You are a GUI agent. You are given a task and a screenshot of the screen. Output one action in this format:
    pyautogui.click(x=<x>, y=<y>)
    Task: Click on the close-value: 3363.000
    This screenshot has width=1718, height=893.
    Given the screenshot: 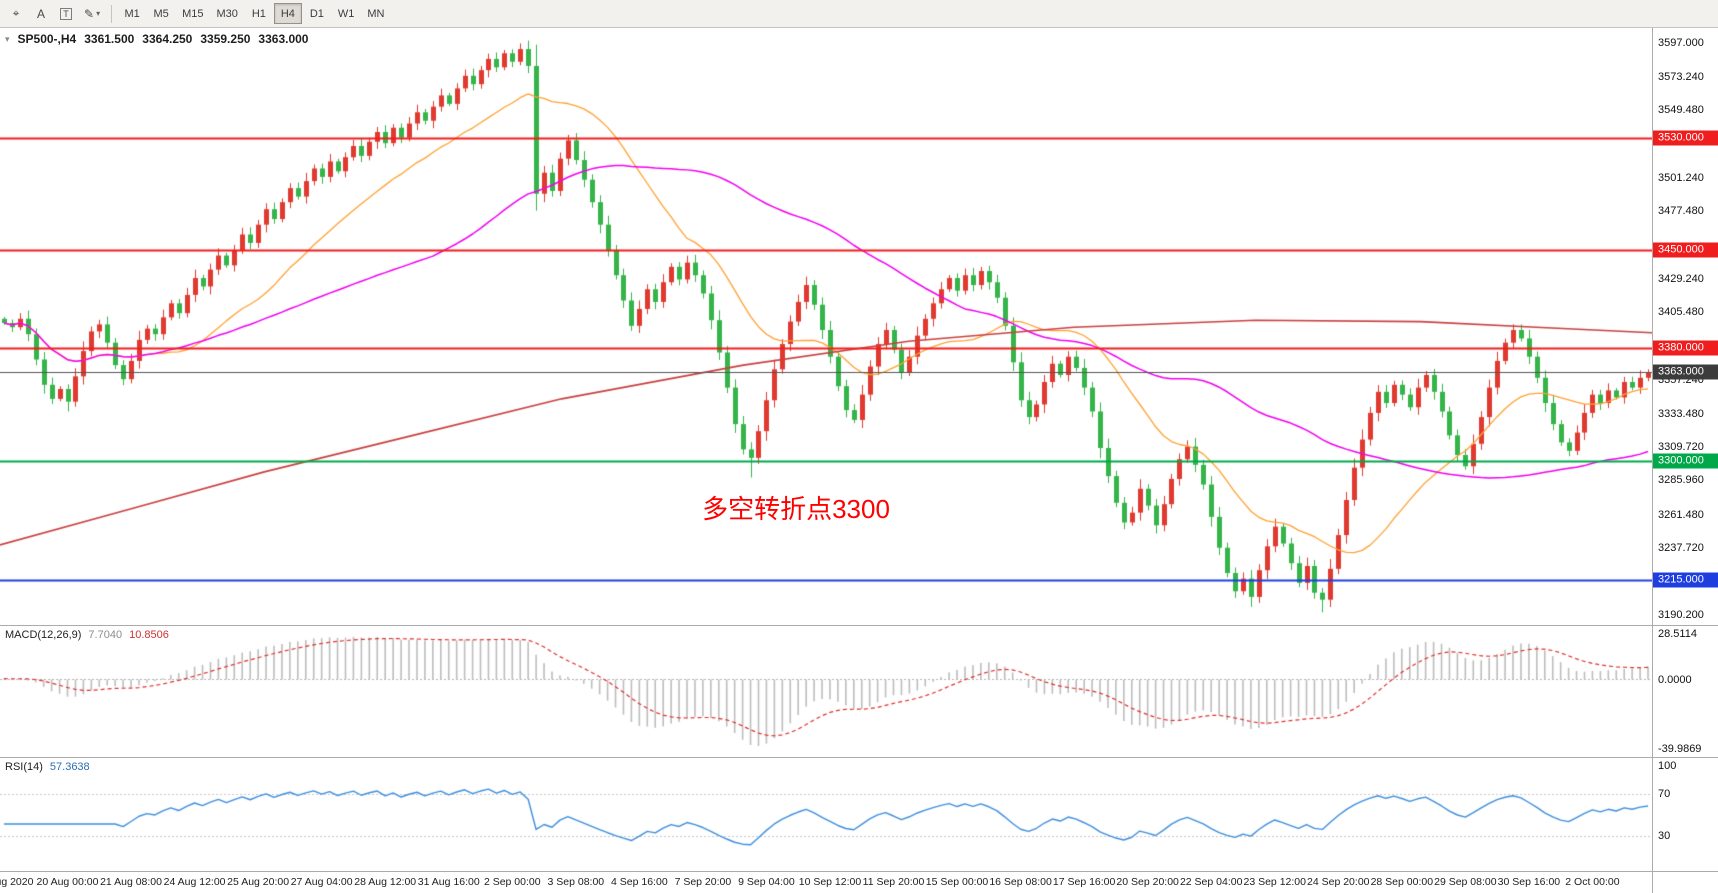 What is the action you would take?
    pyautogui.click(x=283, y=39)
    